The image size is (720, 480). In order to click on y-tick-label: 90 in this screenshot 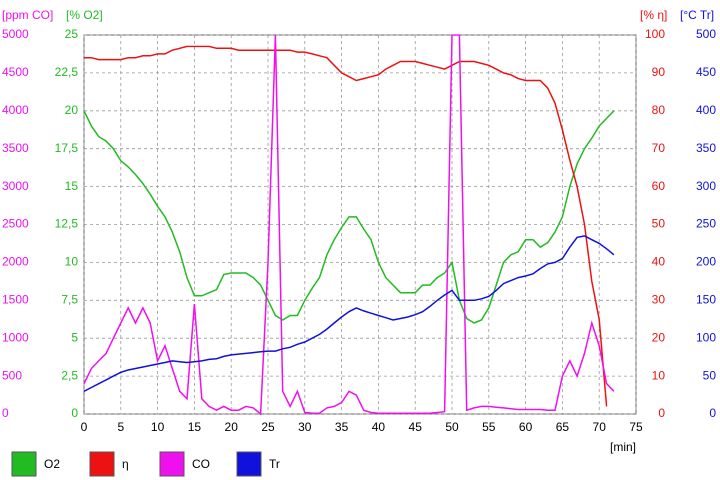, I will do `click(659, 72)`.